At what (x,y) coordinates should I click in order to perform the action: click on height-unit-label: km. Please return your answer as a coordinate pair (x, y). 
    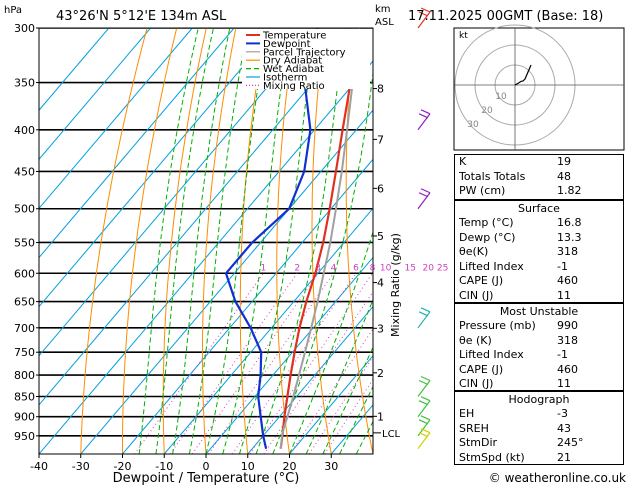
    Looking at the image, I should click on (383, 9).